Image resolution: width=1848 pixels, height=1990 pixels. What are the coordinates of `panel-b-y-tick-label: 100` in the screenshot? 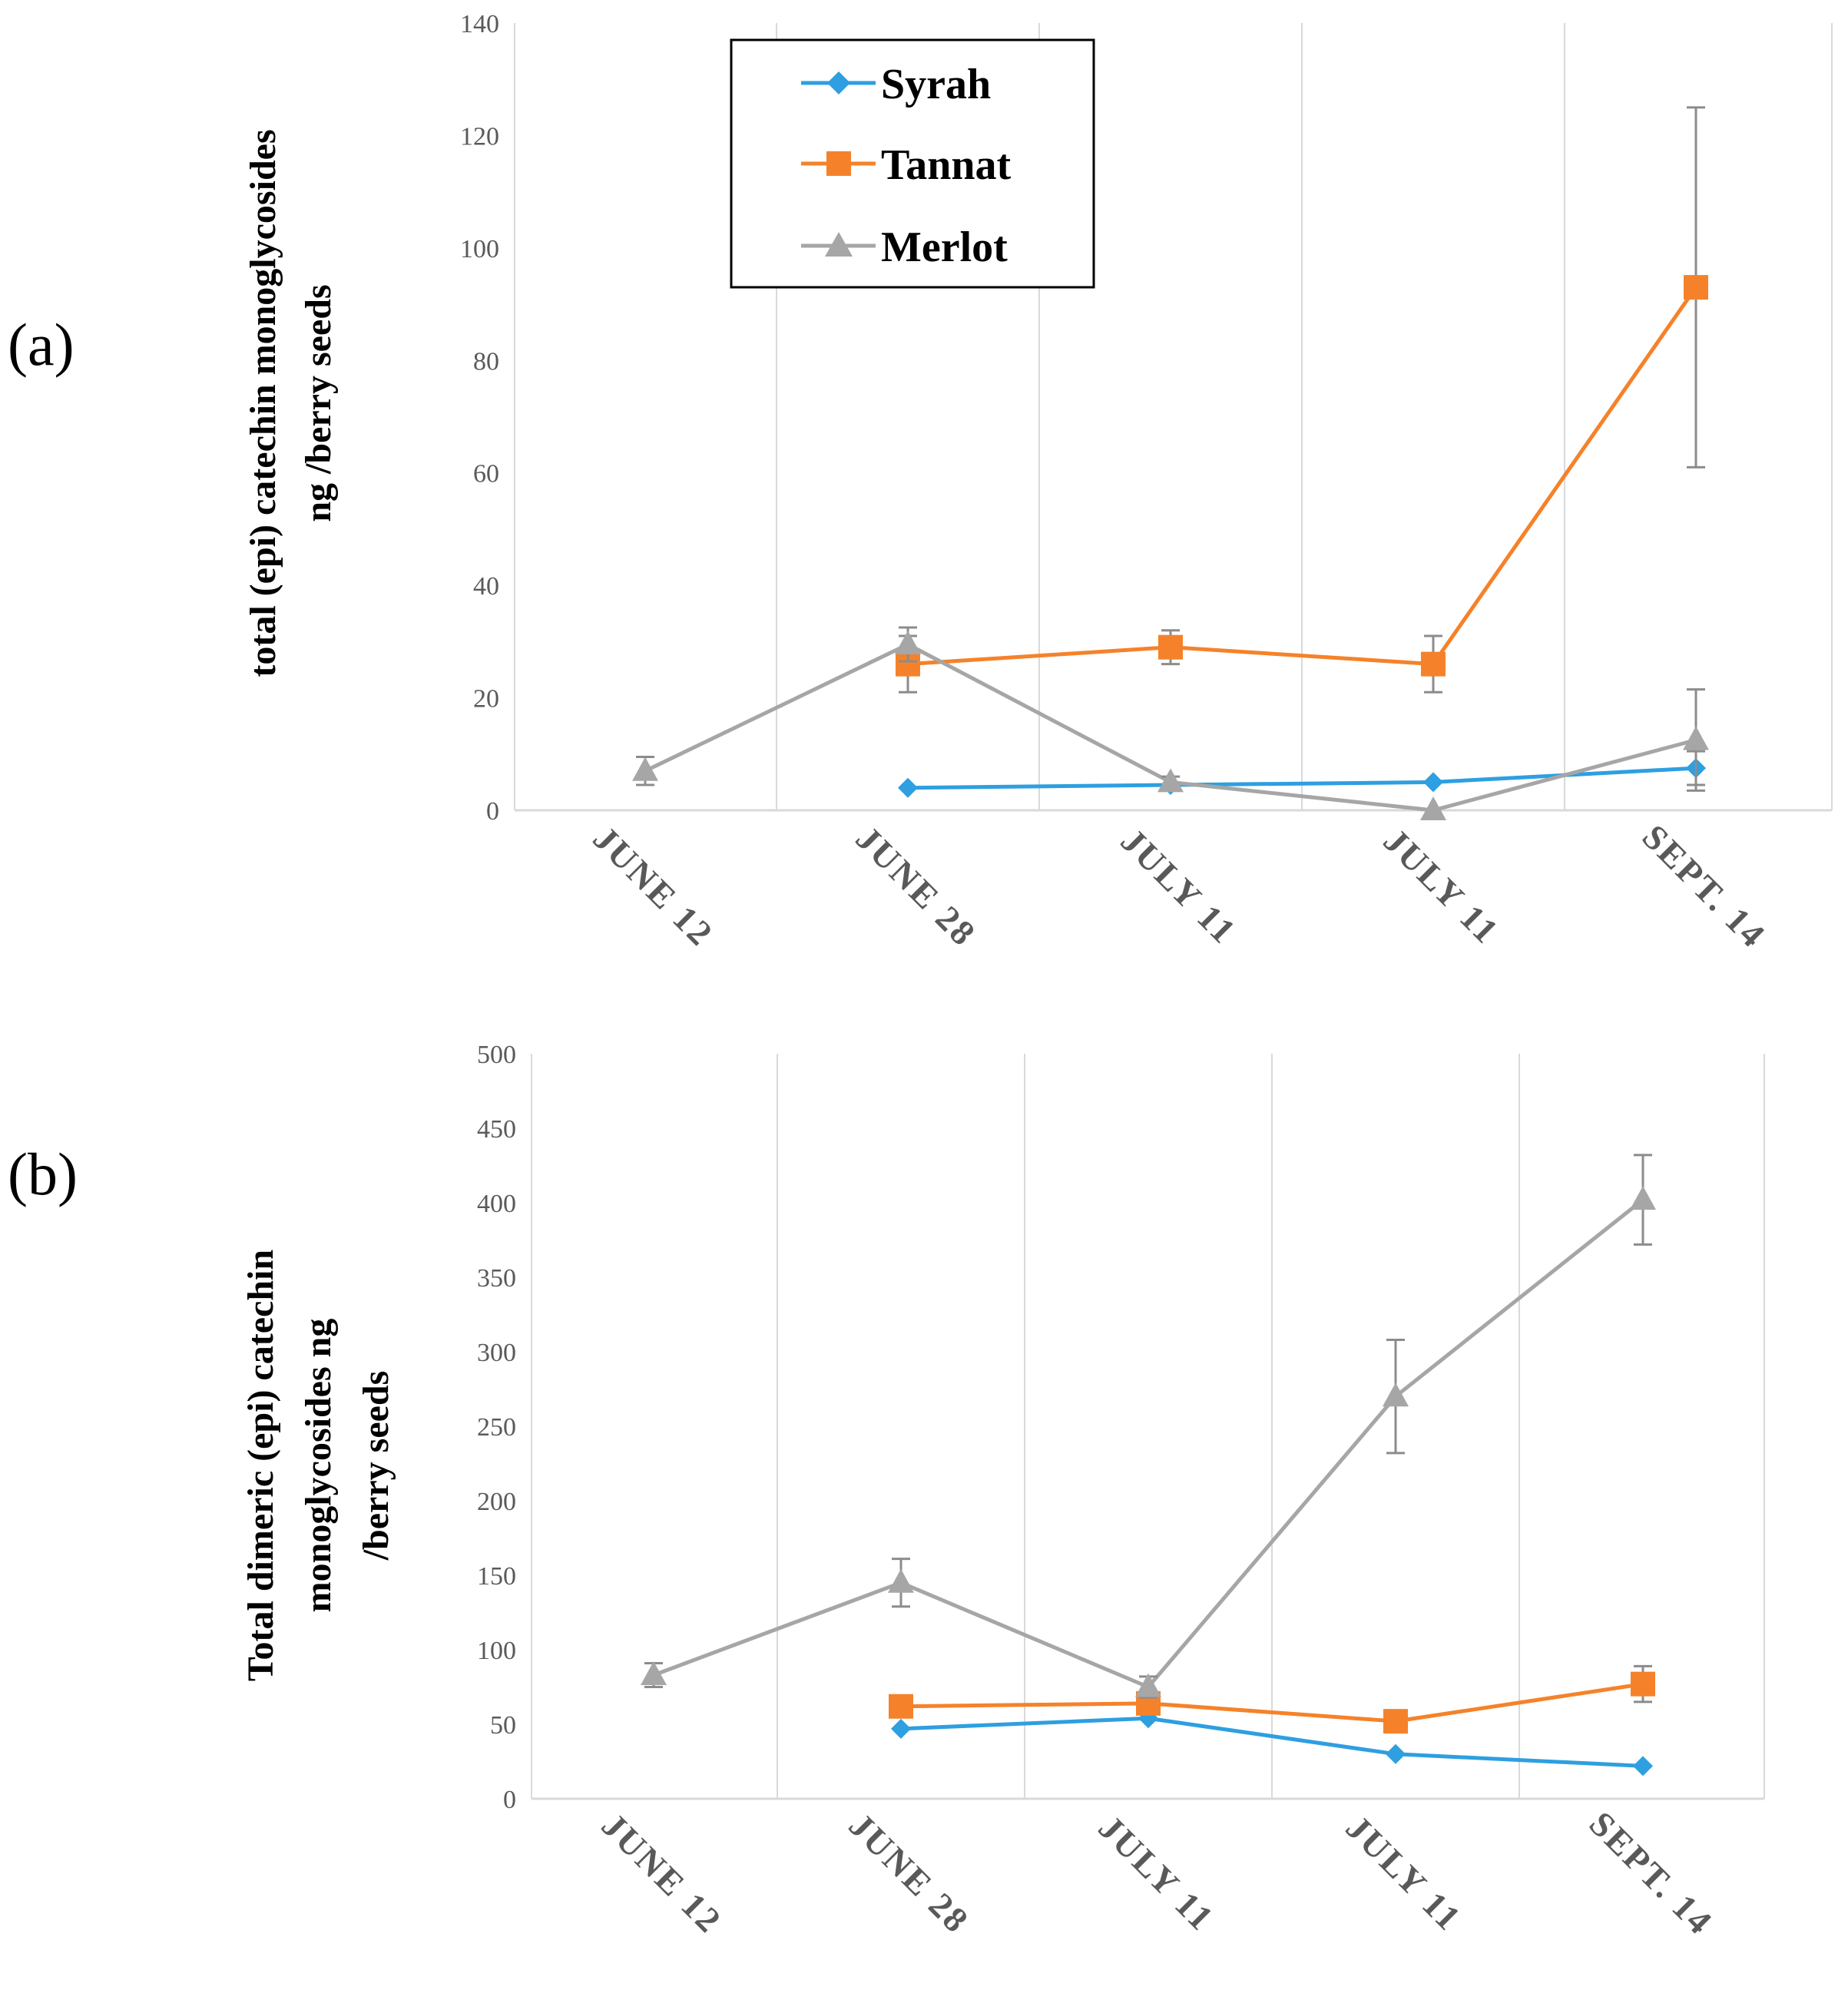 It's located at (496, 1651).